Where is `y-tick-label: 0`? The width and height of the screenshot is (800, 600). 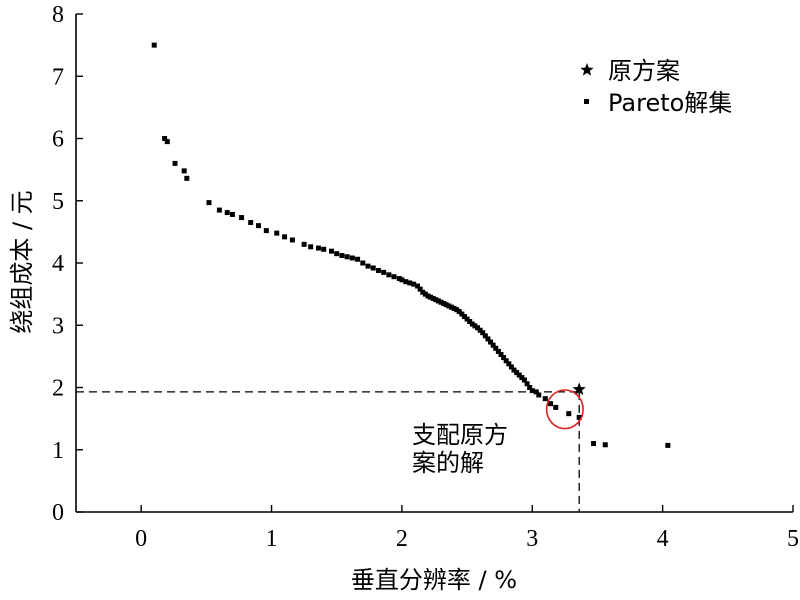 y-tick-label: 0 is located at coordinates (58, 513).